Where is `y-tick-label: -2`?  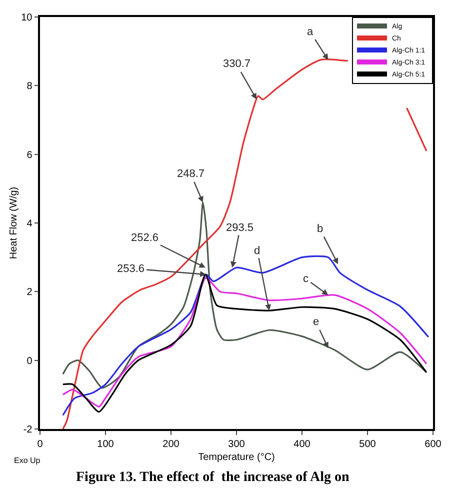 y-tick-label: -2 is located at coordinates (28, 430).